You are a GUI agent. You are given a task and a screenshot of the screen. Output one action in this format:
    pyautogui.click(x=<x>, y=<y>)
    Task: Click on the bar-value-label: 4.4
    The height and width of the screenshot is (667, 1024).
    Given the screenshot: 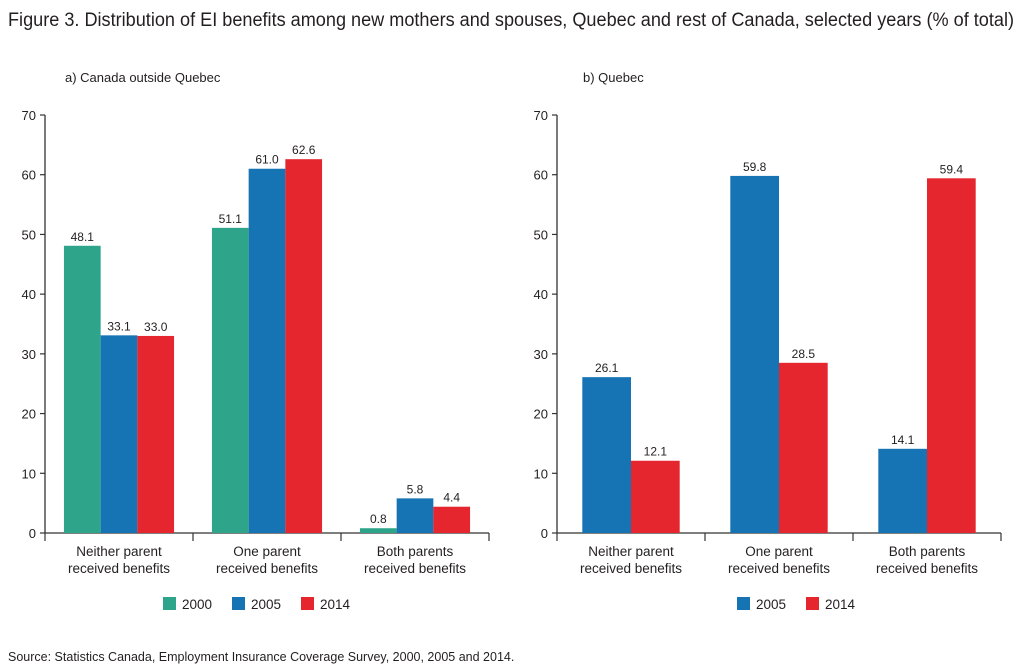 What is the action you would take?
    pyautogui.click(x=451, y=498)
    